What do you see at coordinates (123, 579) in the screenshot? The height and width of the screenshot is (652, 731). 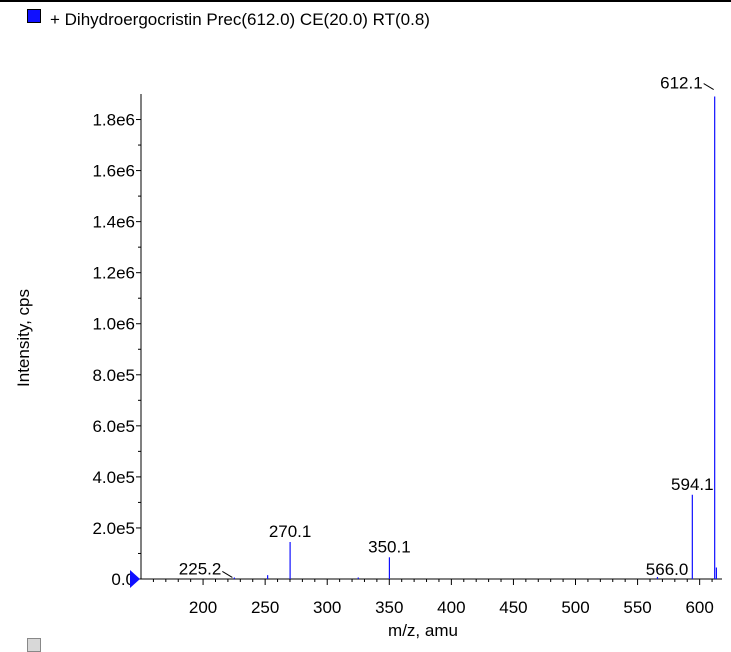 I see `y-tick-label: 0.0` at bounding box center [123, 579].